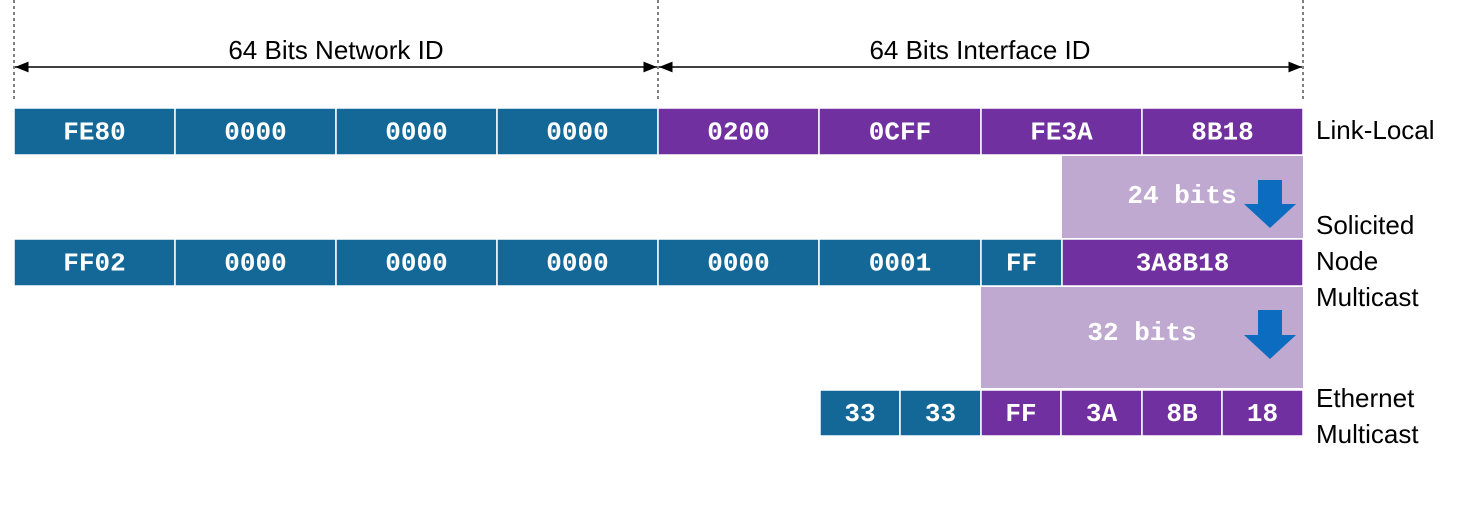  I want to click on cell-text: 0CFF, so click(900, 132).